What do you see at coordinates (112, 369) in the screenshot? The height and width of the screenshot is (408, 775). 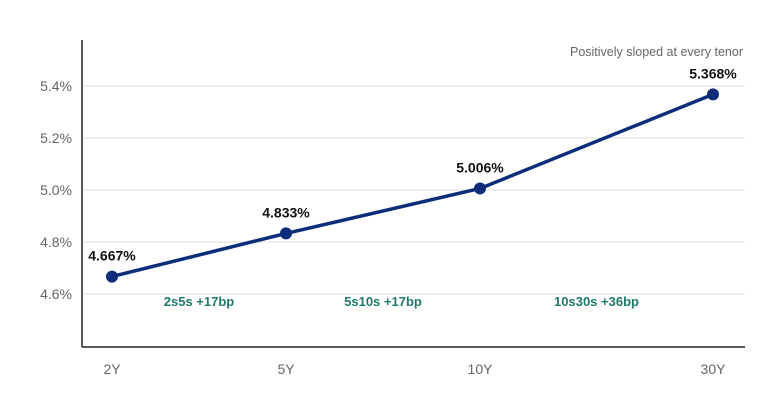 I see `x-tick-label: 2Y` at bounding box center [112, 369].